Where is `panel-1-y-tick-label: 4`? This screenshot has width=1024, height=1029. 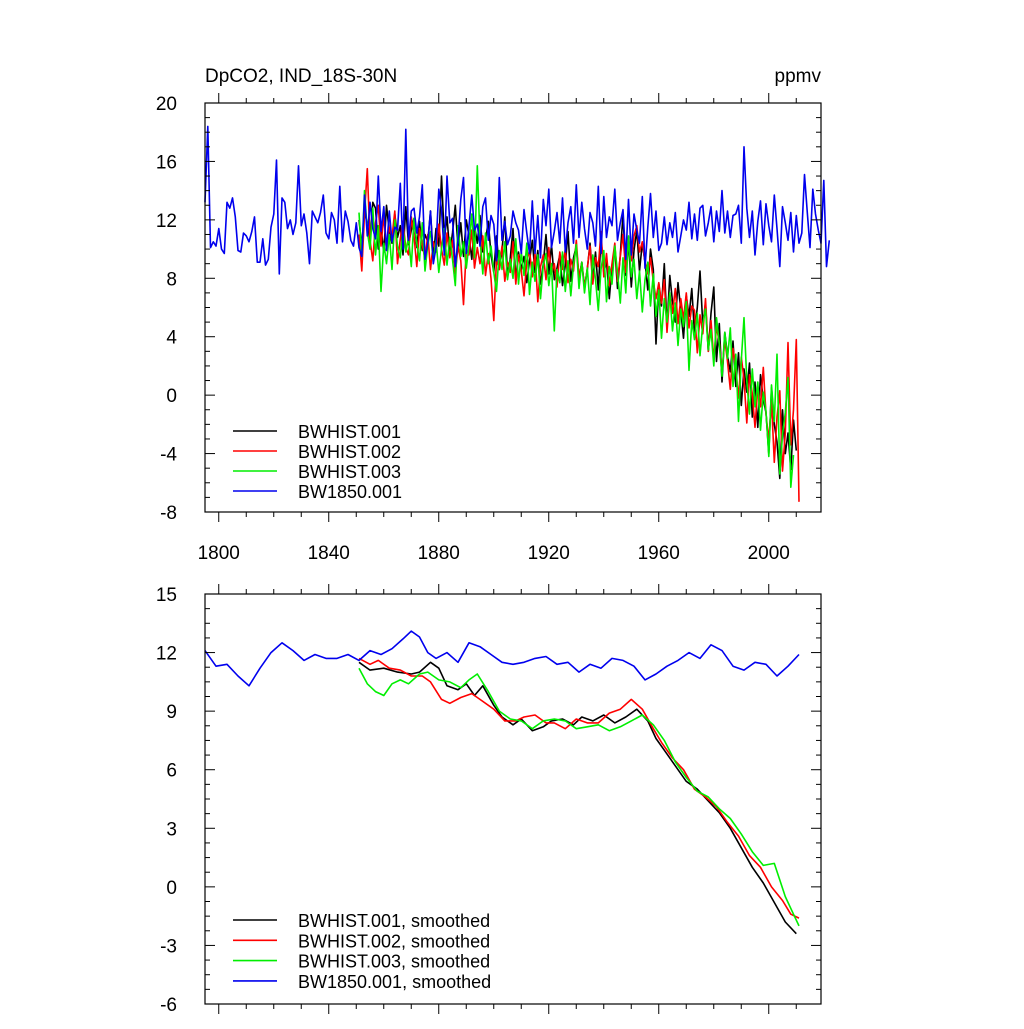
panel-1-y-tick-label: 4 is located at coordinates (171, 338).